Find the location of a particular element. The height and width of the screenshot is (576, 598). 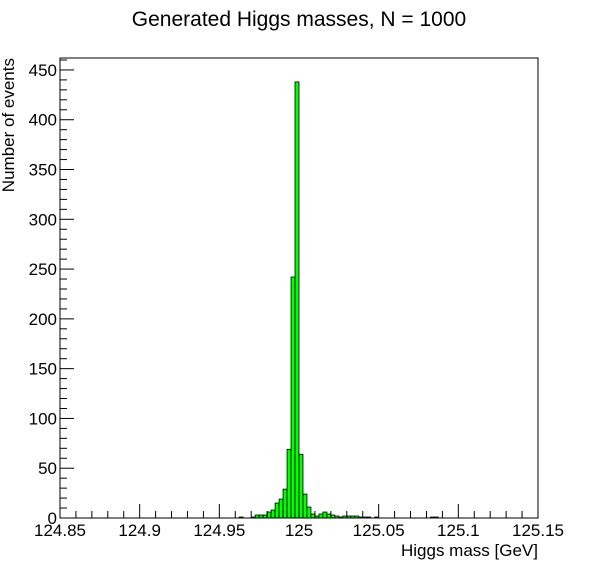

y-tick-label: 100 is located at coordinates (43, 418).